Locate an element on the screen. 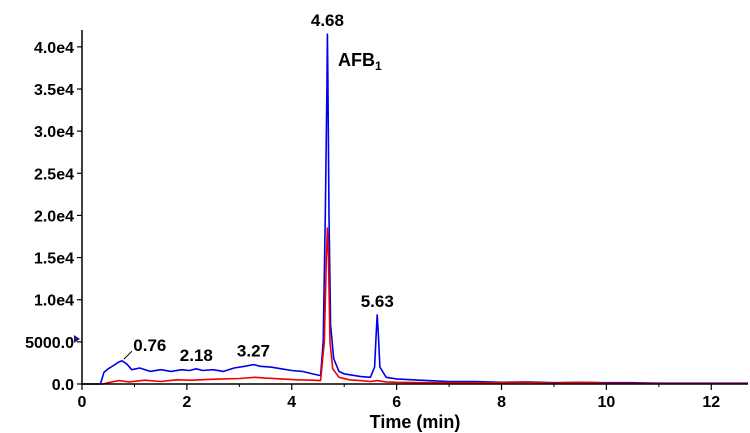 The height and width of the screenshot is (433, 750). x-tick-label: 10 is located at coordinates (607, 402).